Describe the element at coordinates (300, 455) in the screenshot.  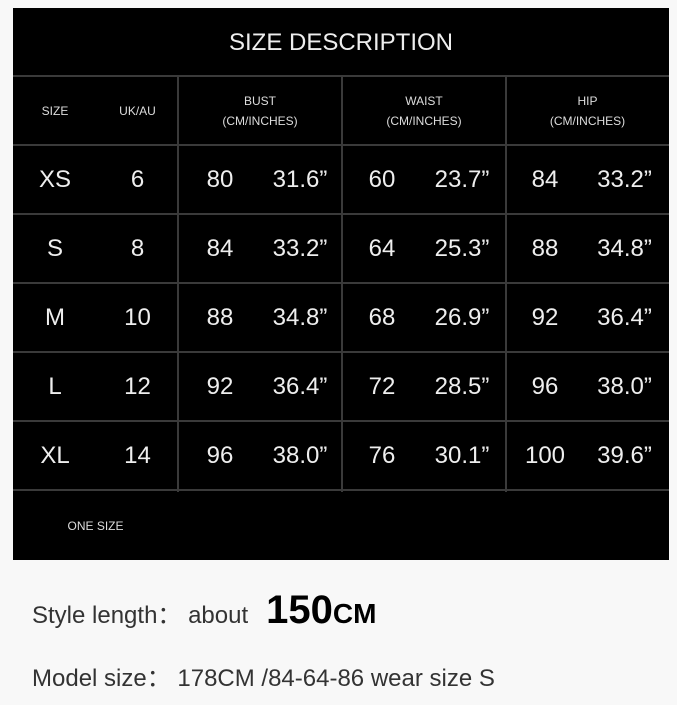
I see `cell-bust-in: 38.0”` at that location.